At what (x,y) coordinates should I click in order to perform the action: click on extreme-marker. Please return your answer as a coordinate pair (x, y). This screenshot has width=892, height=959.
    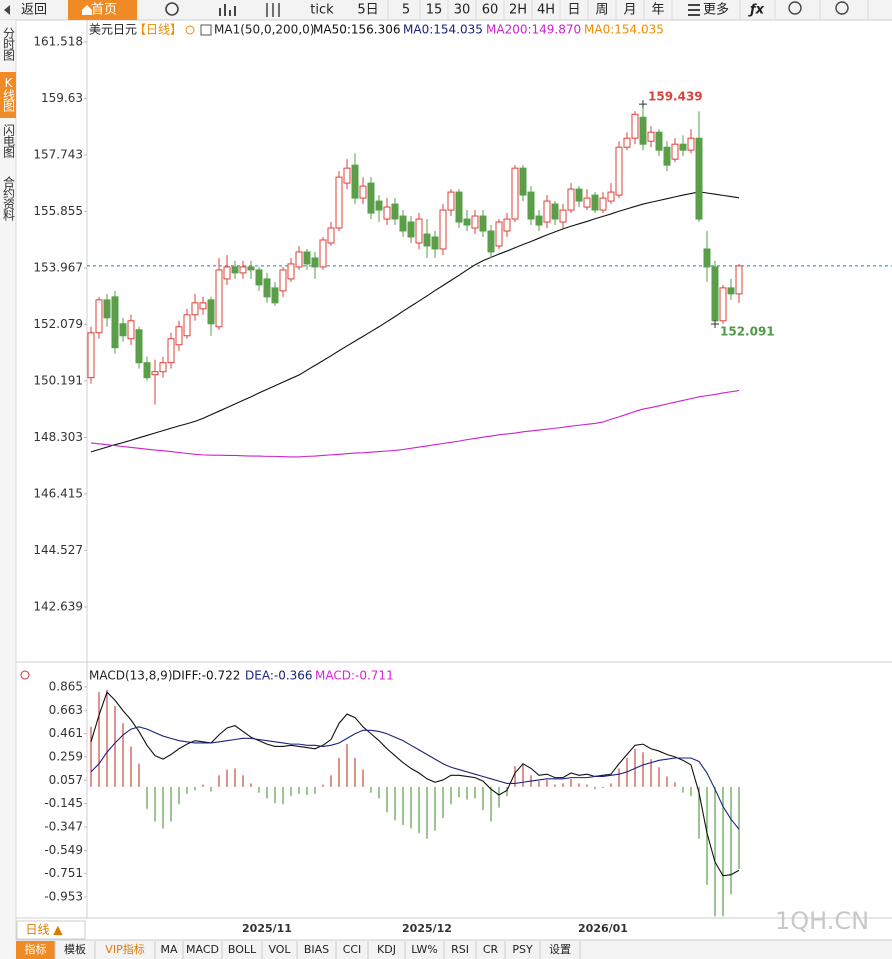
    Looking at the image, I should click on (715, 324).